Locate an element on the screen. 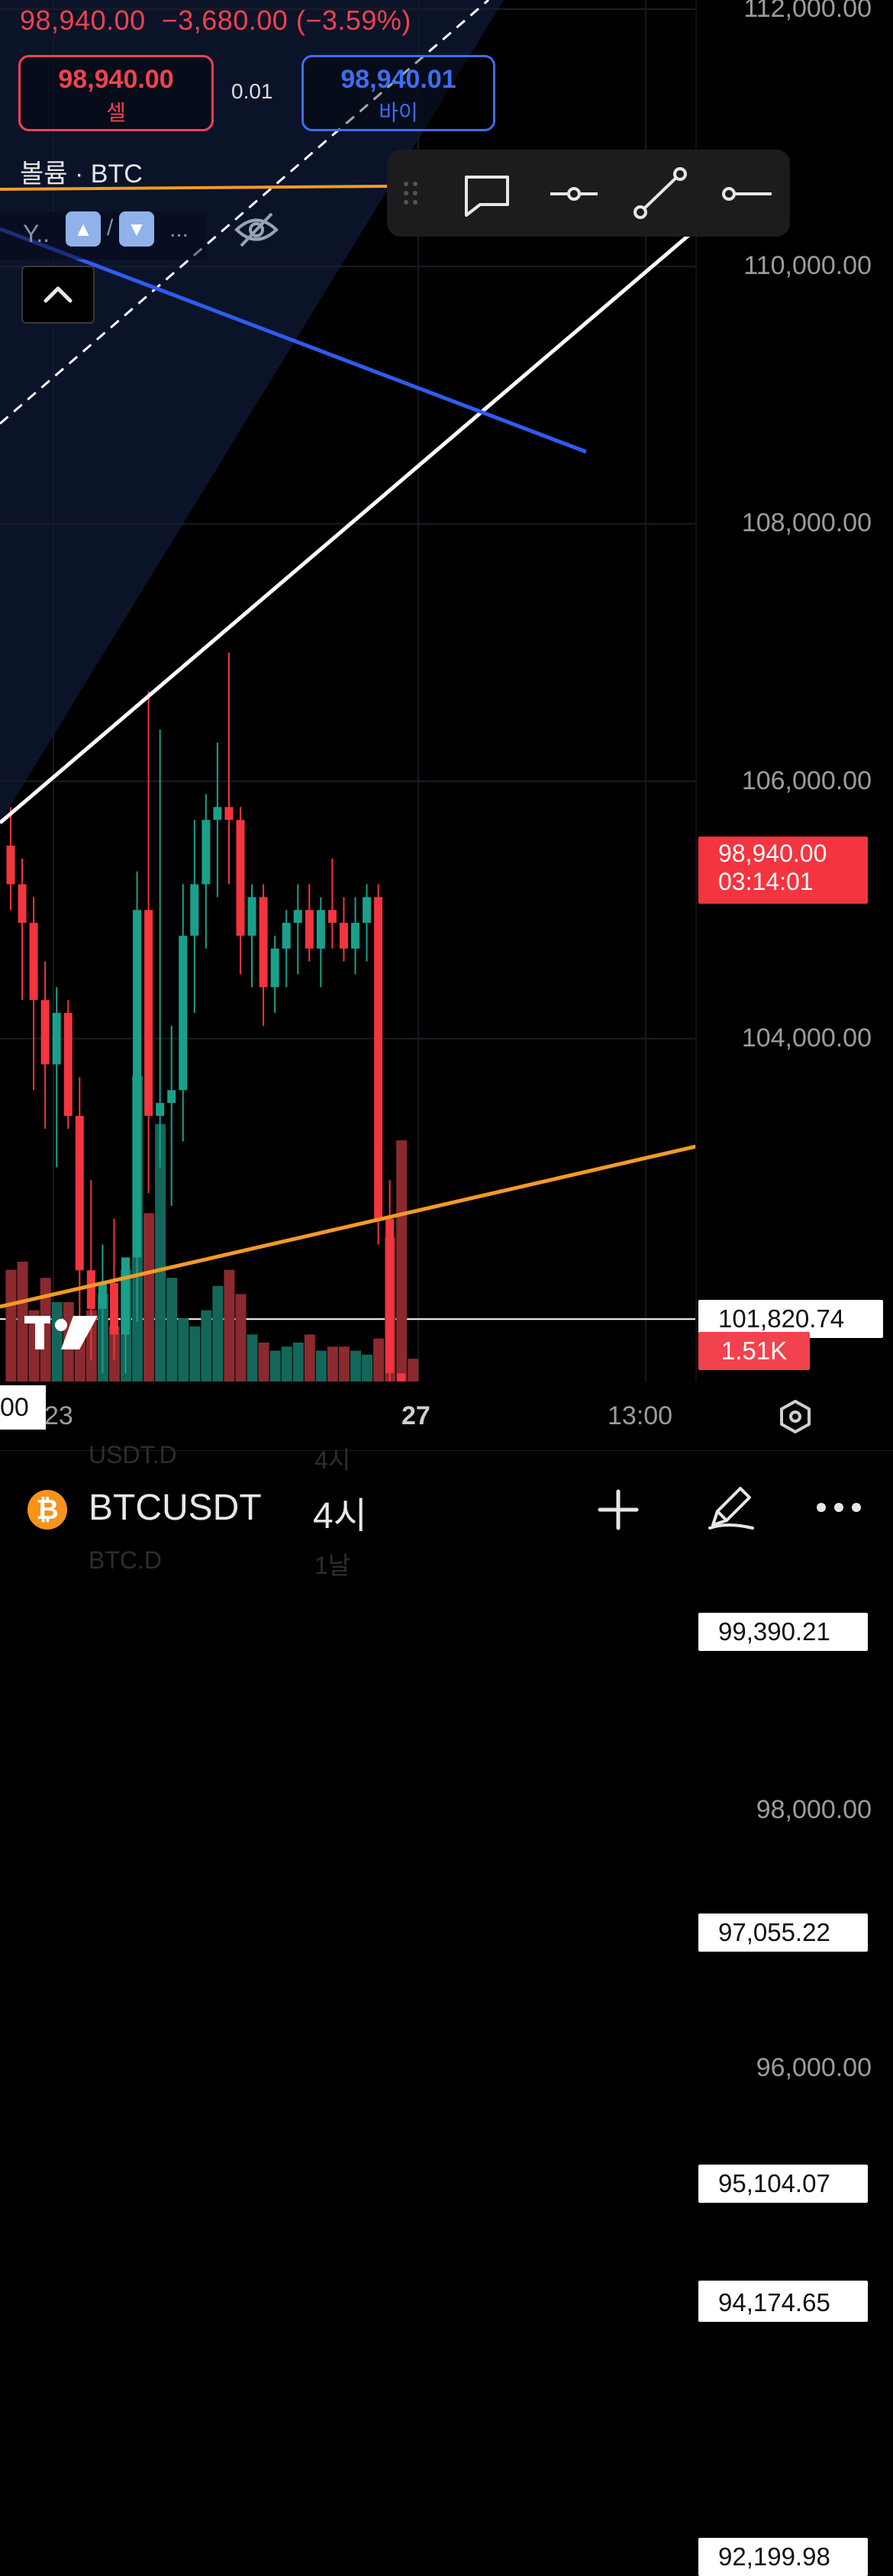 Image resolution: width=893 pixels, height=2576 pixels. drawing-toolbar is located at coordinates (588, 193).